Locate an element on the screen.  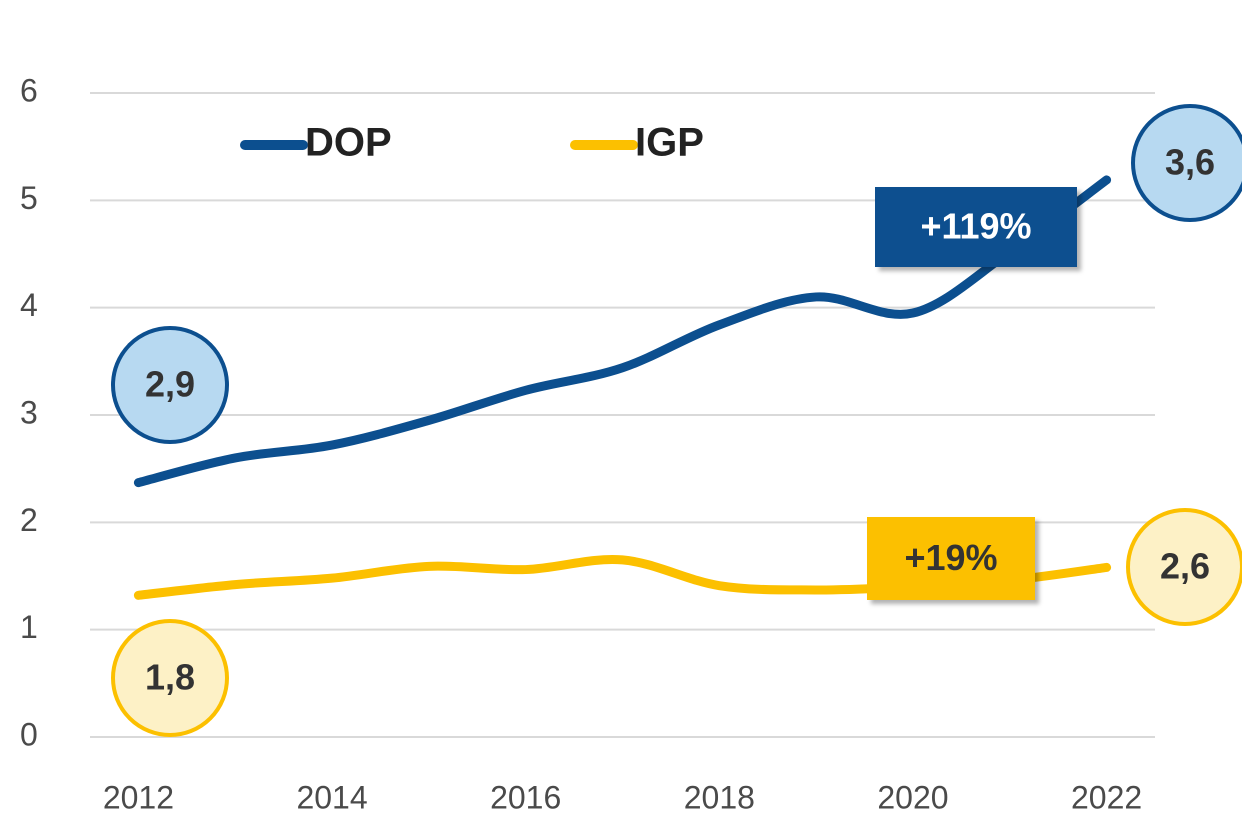
y-tick-label: 0 is located at coordinates (29, 734).